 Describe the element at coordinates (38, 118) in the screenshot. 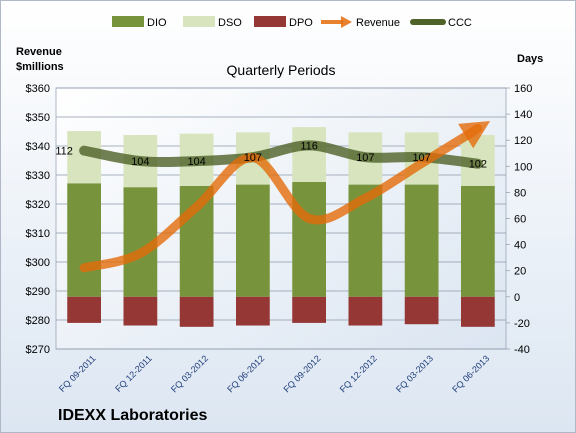

I see `left-tick-label: $350` at that location.